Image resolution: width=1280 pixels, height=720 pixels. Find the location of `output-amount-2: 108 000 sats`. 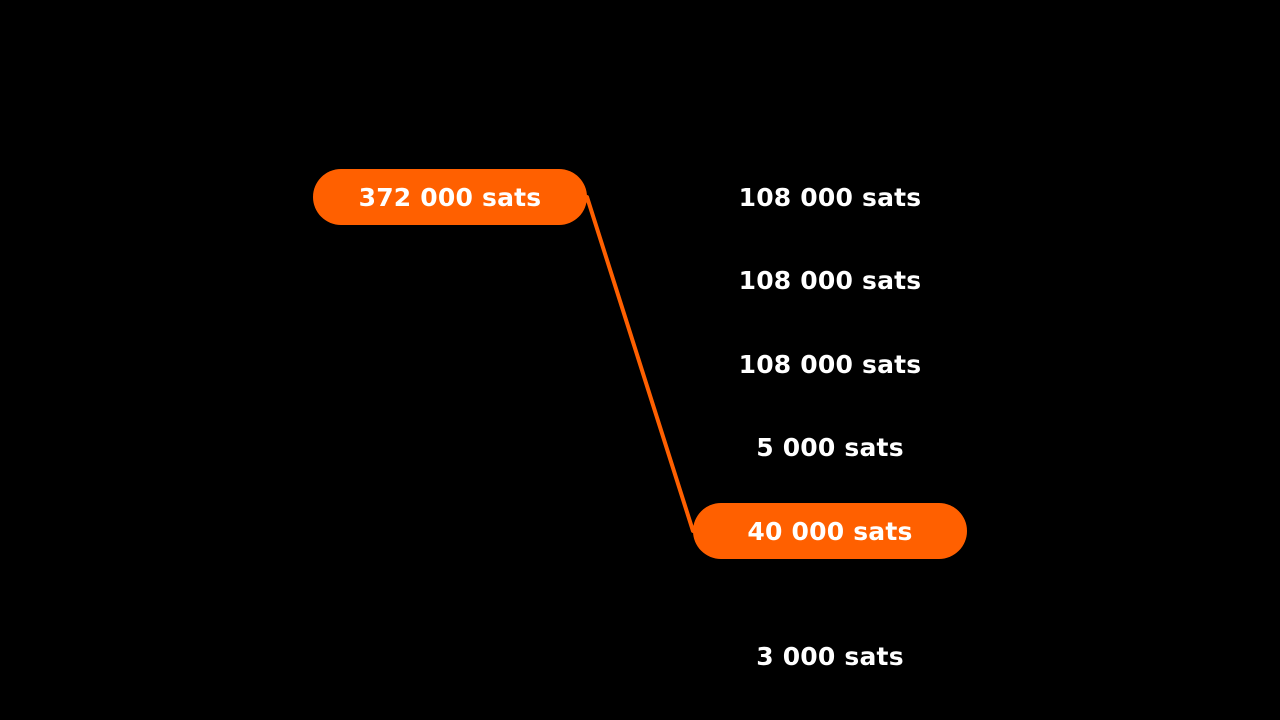

output-amount-2: 108 000 sats is located at coordinates (830, 280).